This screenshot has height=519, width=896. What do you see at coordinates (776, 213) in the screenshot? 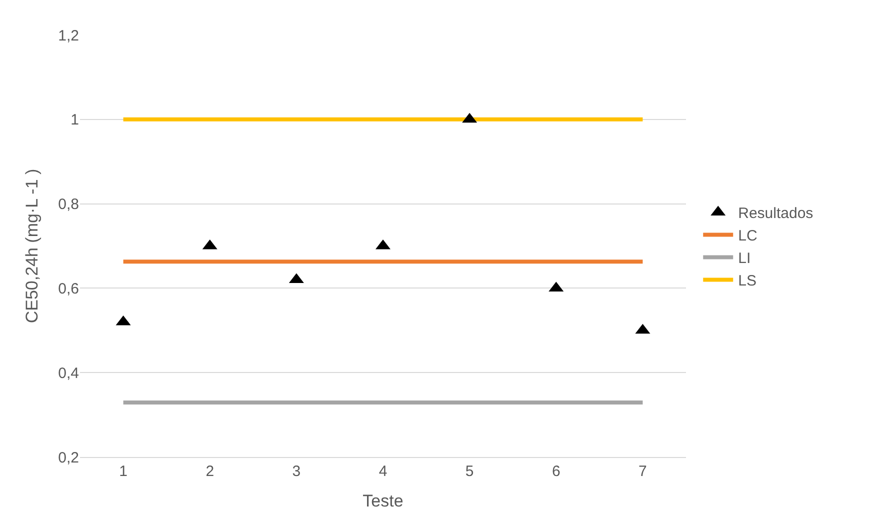
I see `legend-label: Resultados` at bounding box center [776, 213].